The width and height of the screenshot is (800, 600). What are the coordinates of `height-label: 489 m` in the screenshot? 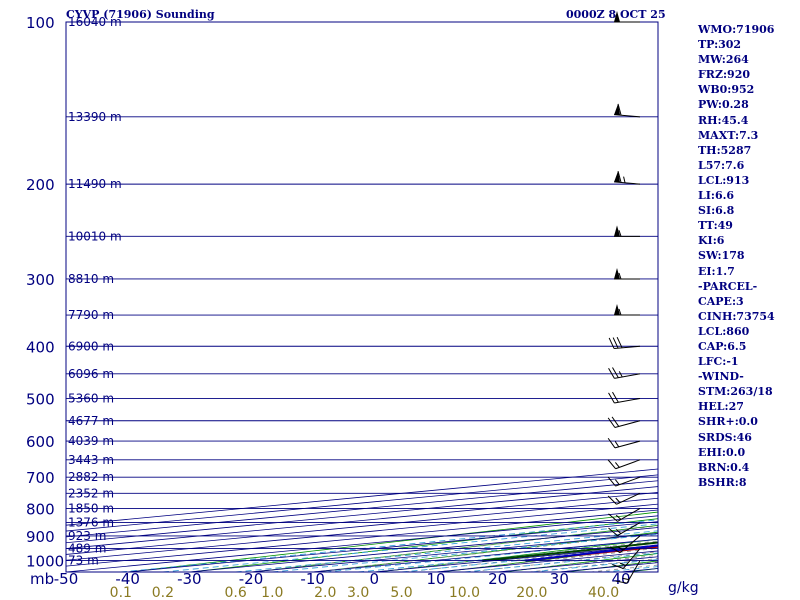 It's located at (87, 549).